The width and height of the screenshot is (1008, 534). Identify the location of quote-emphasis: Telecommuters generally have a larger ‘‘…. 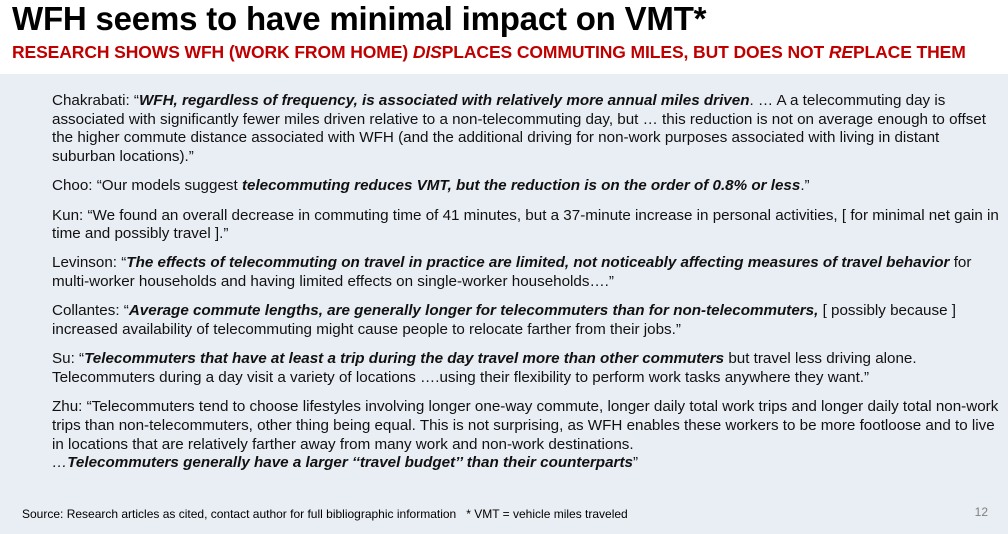
(350, 463).